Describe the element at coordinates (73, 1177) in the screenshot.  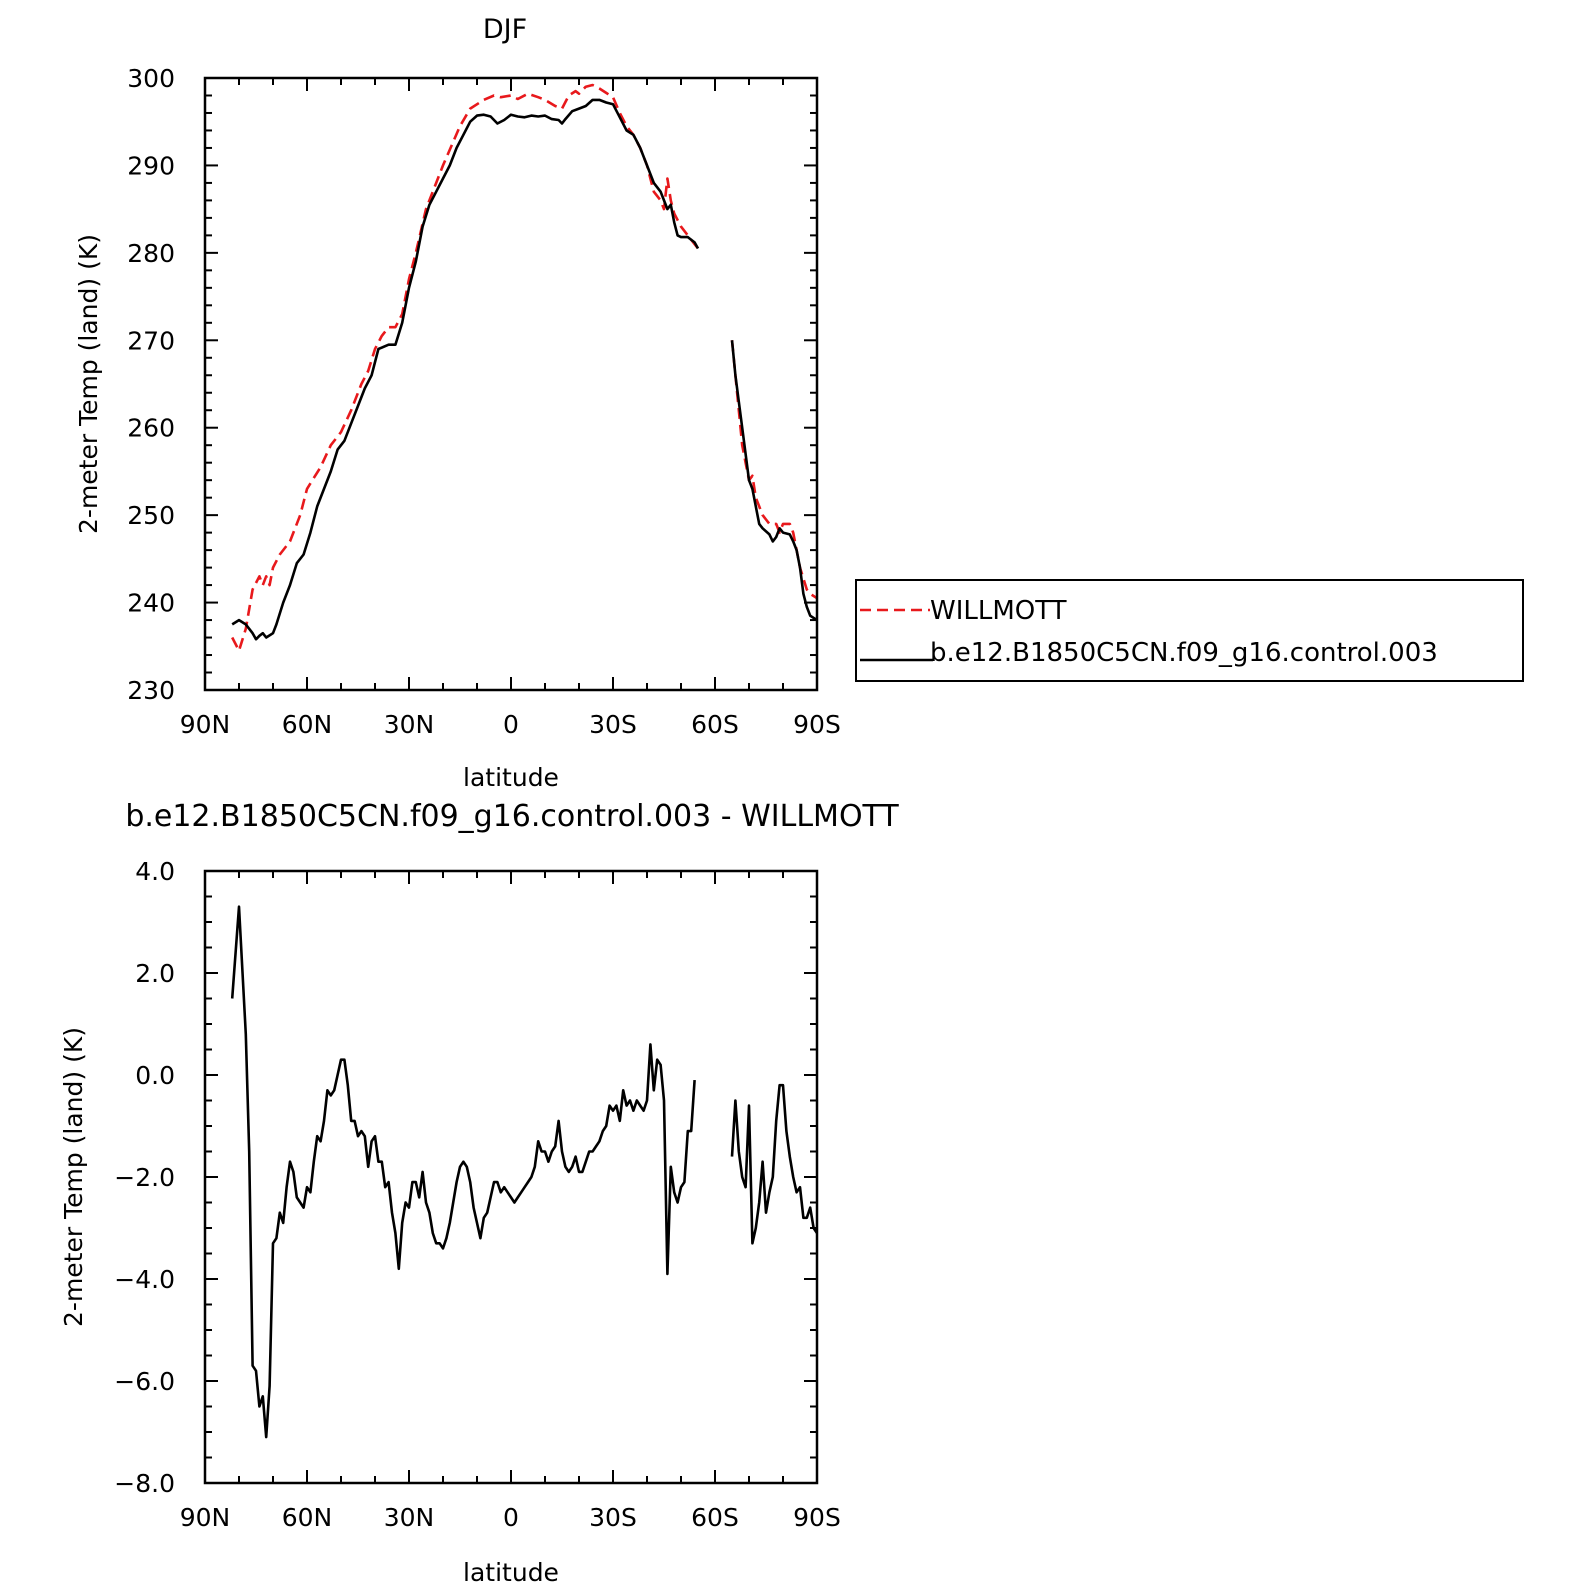
I see `bottom-y-axis-label: 2-meter Temp (land) (K)` at that location.